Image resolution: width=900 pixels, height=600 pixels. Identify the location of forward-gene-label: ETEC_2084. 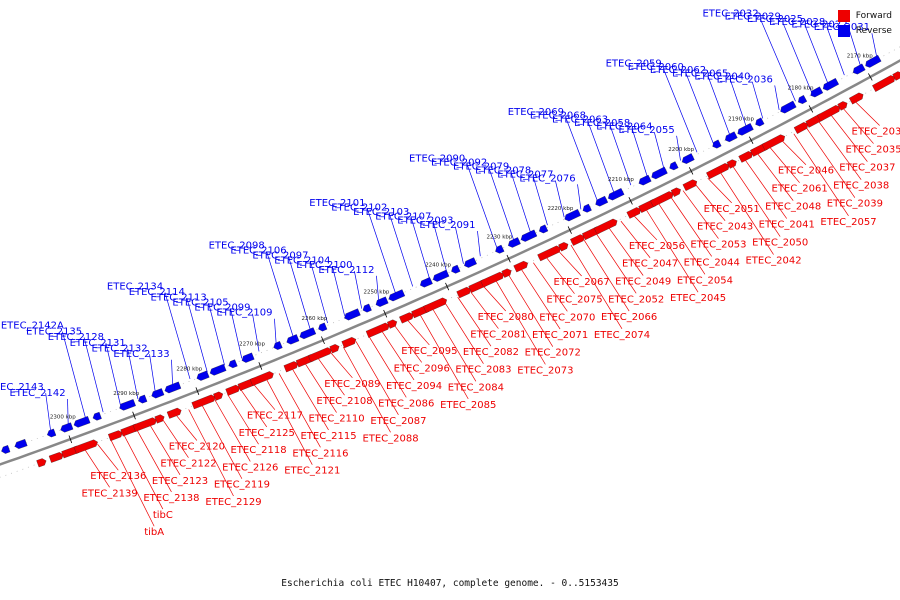
(476, 387).